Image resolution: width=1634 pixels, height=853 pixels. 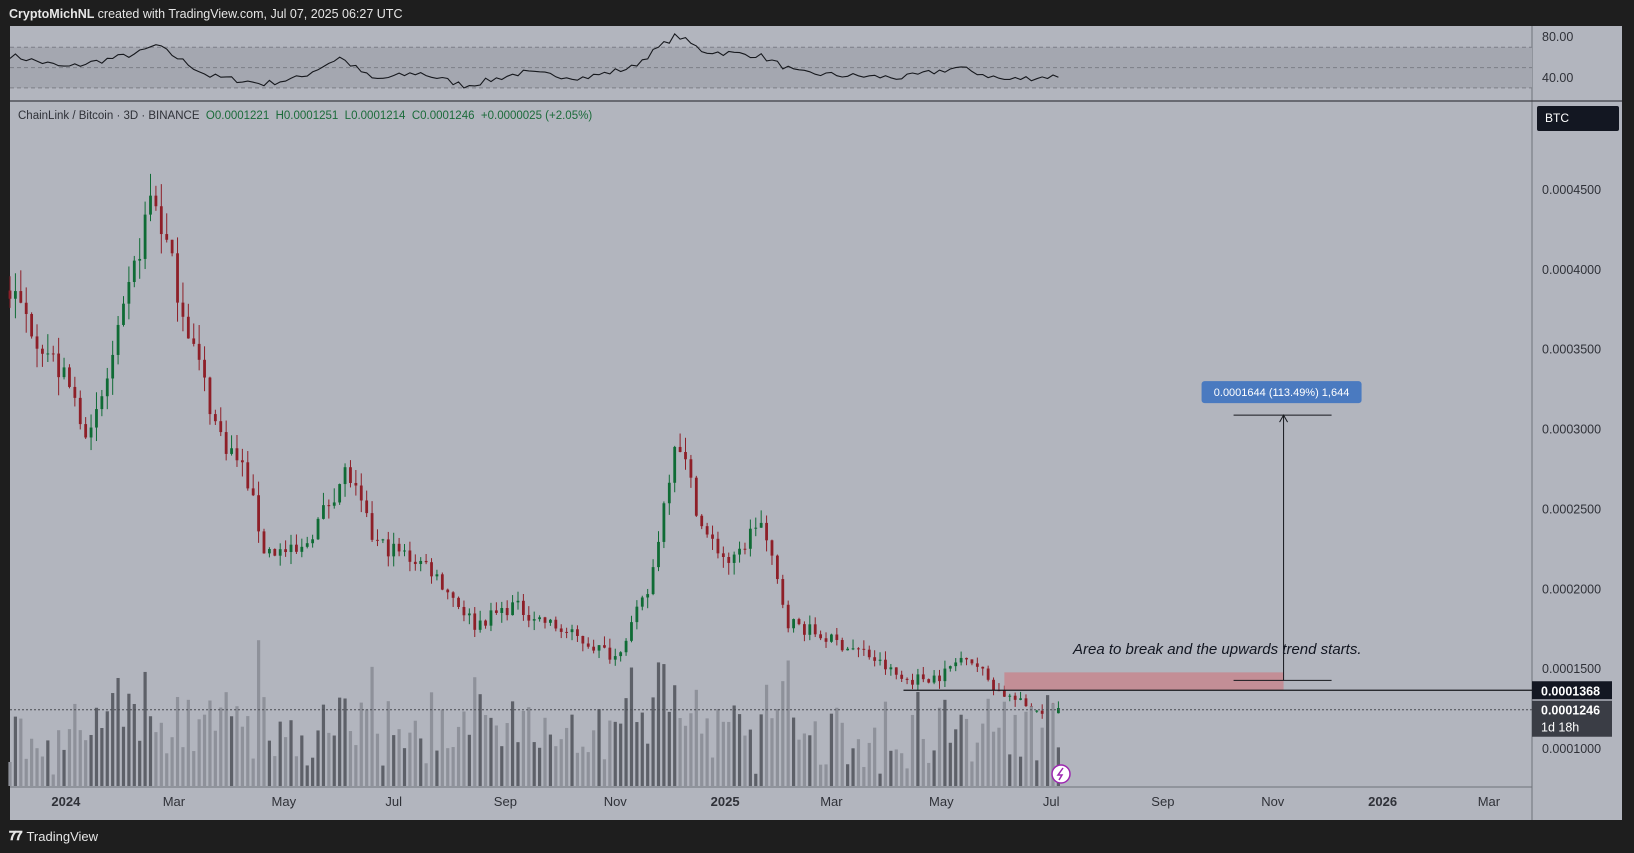 What do you see at coordinates (1571, 589) in the screenshot?
I see `price-axis-label: 0.0002000` at bounding box center [1571, 589].